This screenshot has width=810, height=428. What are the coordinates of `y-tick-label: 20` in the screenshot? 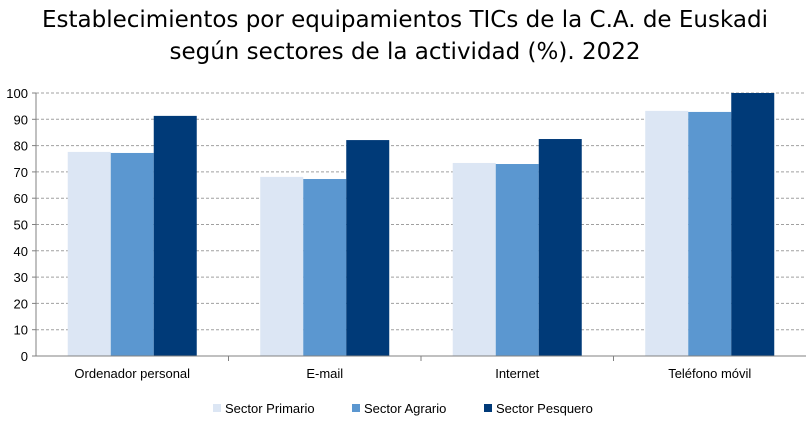 It's located at (21, 303).